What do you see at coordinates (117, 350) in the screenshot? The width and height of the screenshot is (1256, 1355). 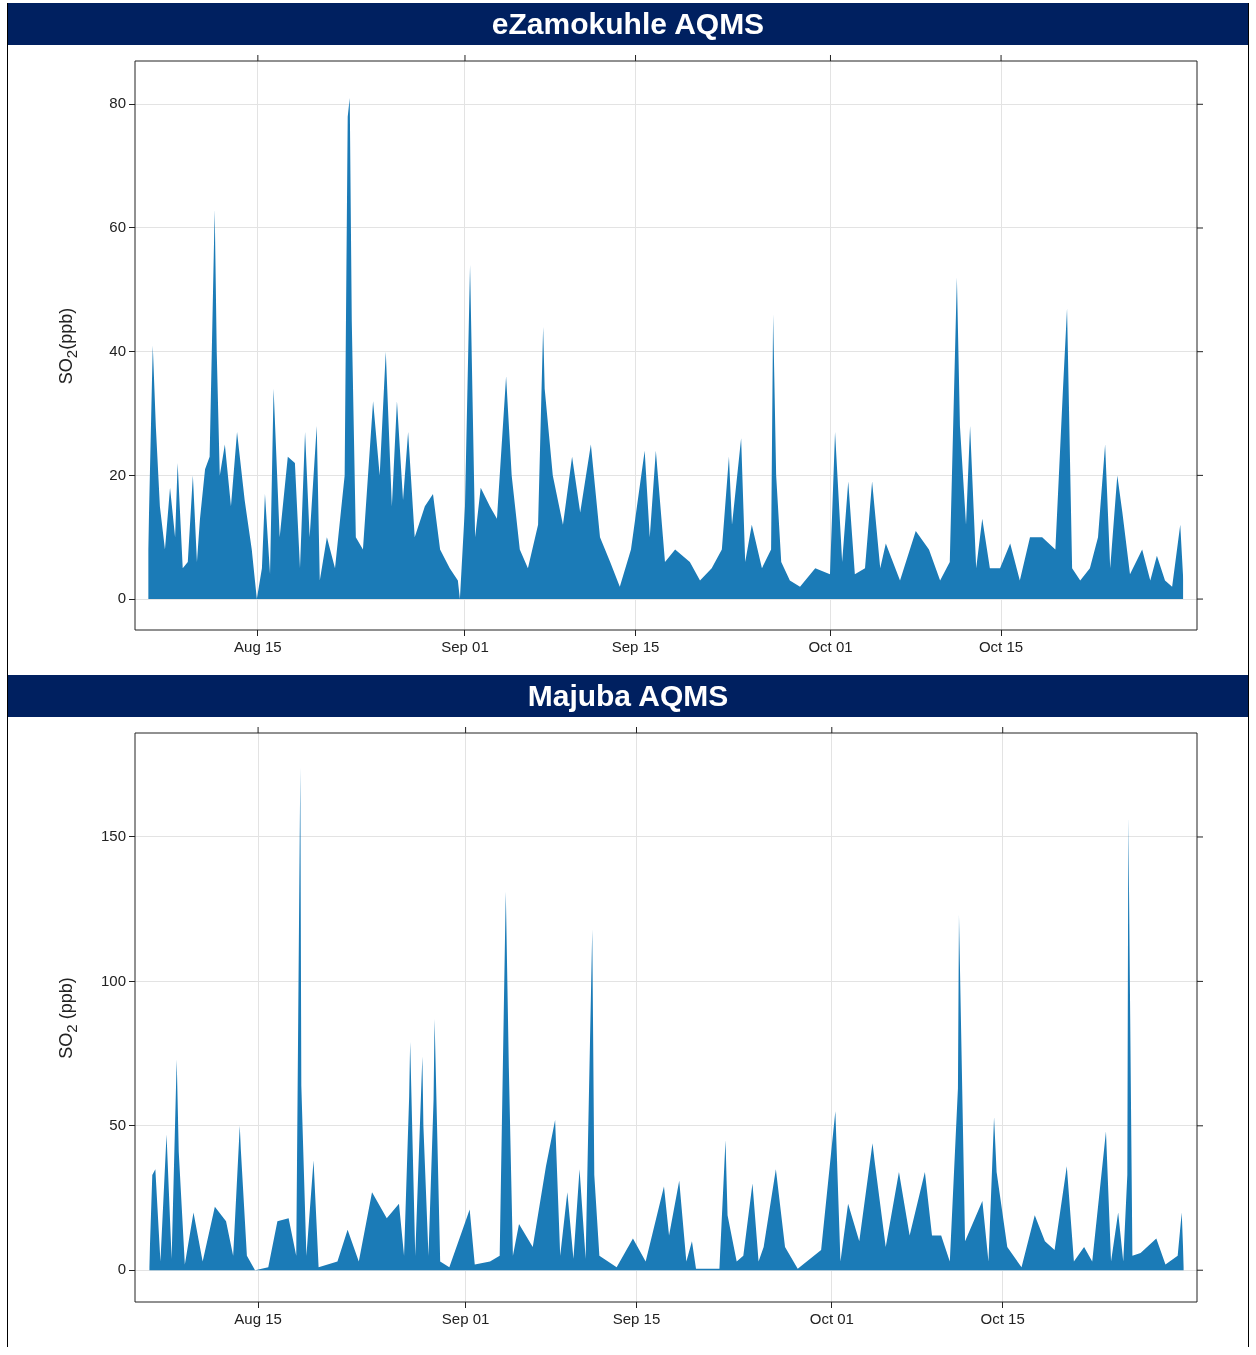 I see `y-tick-label: 40` at bounding box center [117, 350].